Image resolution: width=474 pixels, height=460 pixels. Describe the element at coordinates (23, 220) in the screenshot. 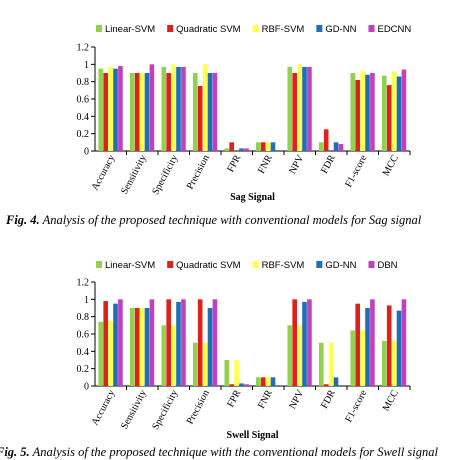

I see `caption-label-sag: Fig. 4.` at that location.